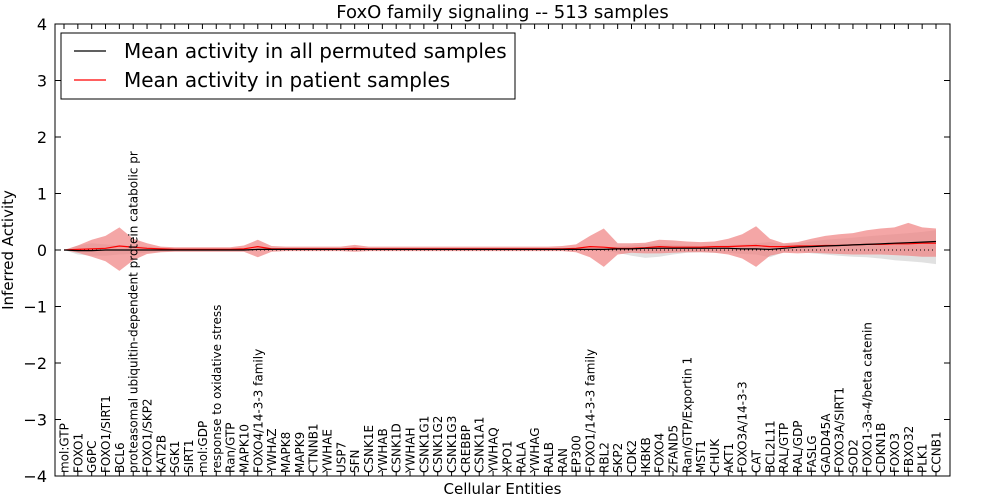  Describe the element at coordinates (480, 445) in the screenshot. I see `x-tick-label: CSNK1A1` at that location.